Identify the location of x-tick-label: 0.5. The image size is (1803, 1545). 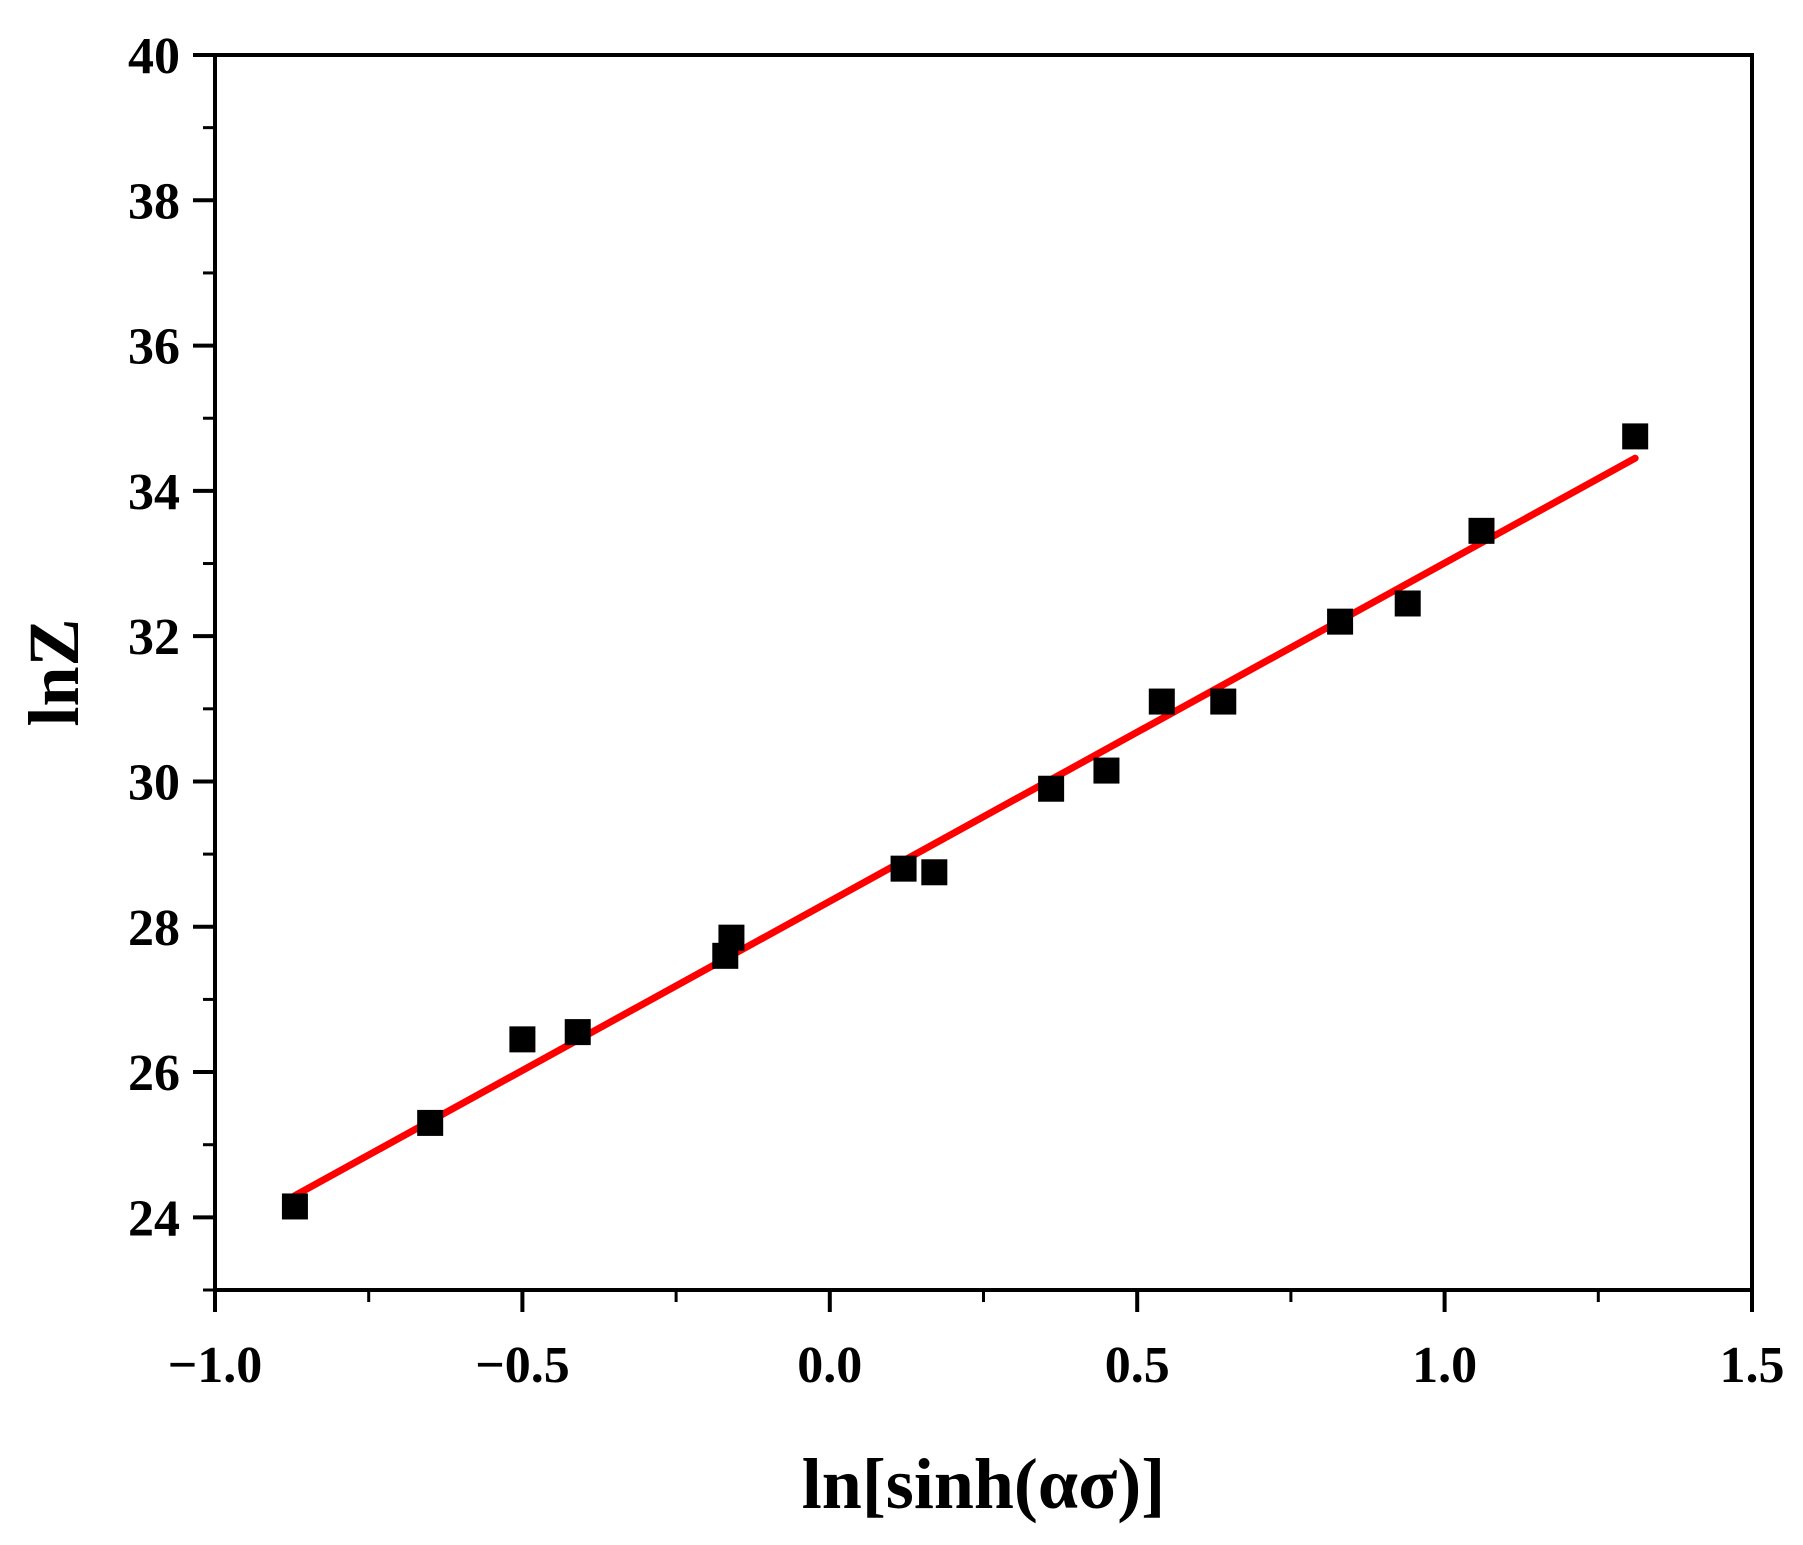
(1137, 1365).